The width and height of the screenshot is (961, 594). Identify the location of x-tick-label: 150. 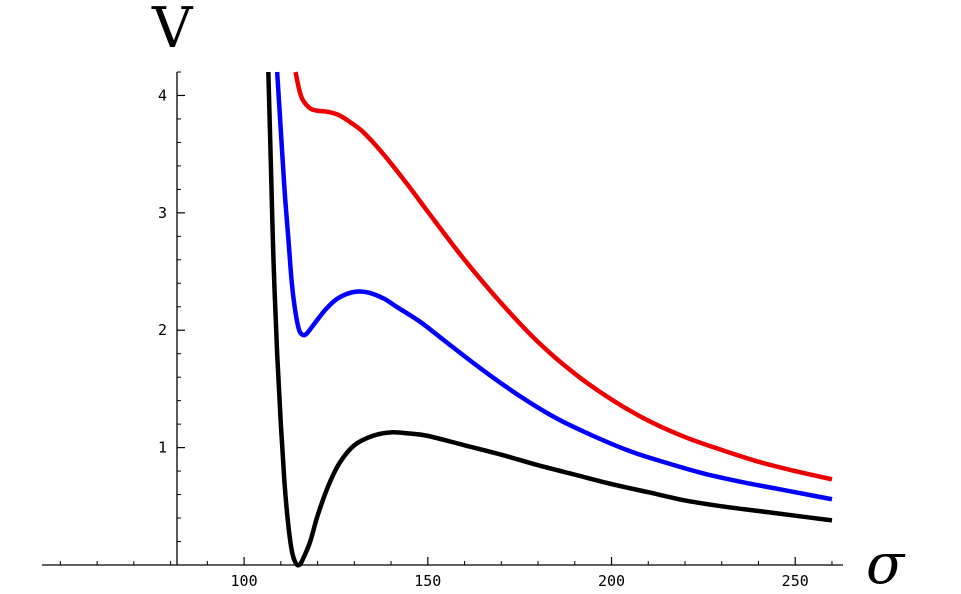
(427, 581).